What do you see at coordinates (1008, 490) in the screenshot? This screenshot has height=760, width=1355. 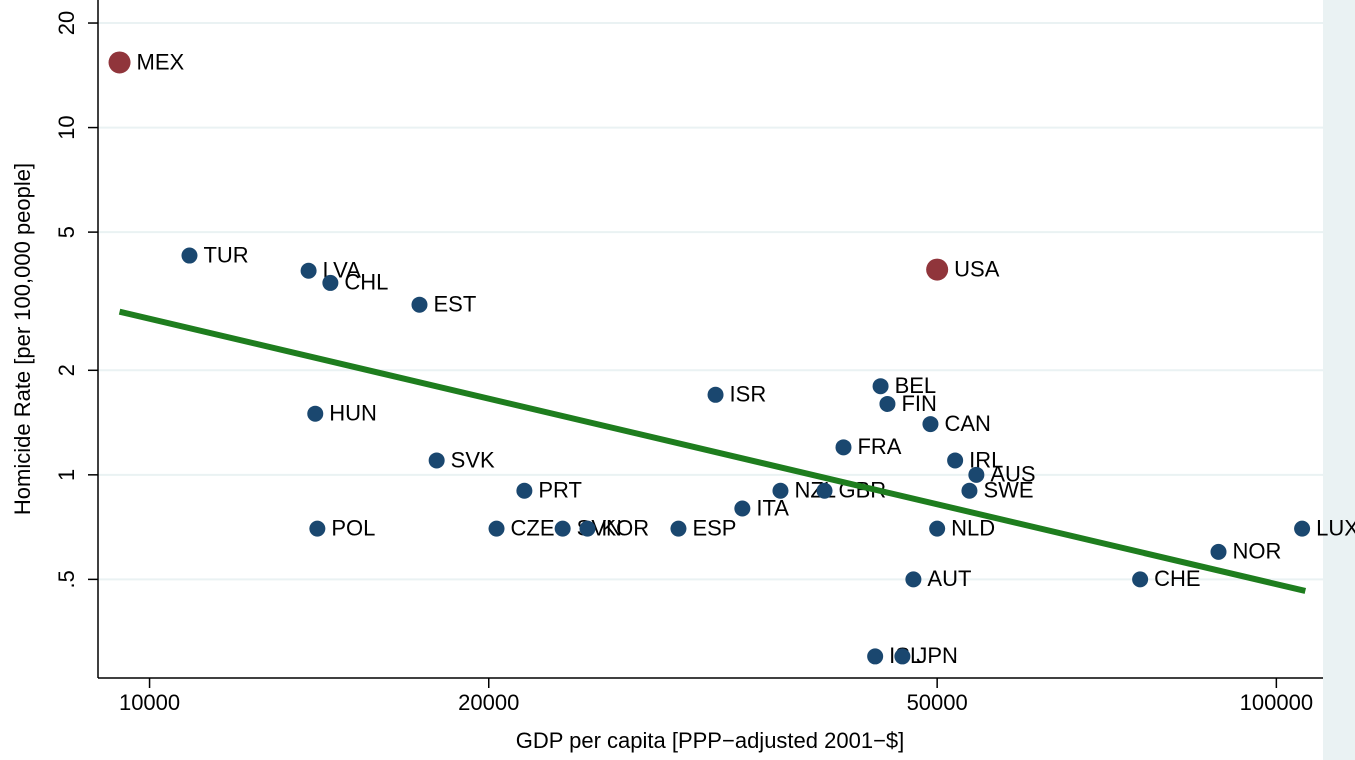 I see `point-label: SWE` at bounding box center [1008, 490].